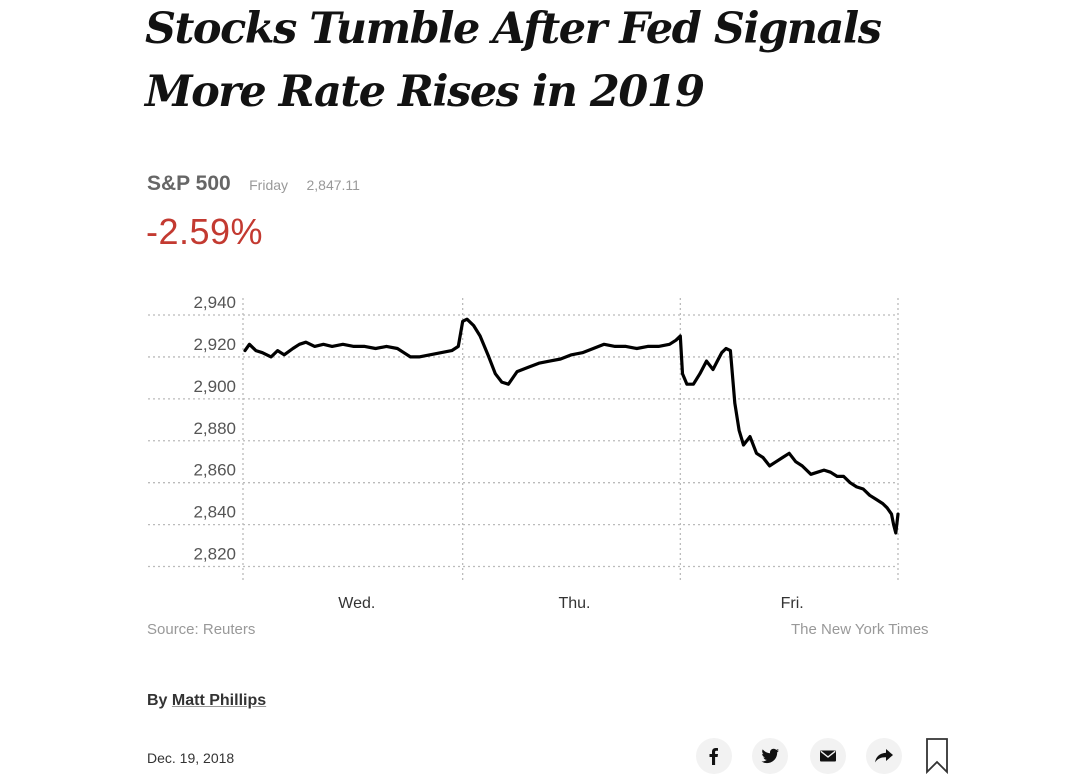 This screenshot has width=1080, height=780. I want to click on twitter-share-button, so click(770, 756).